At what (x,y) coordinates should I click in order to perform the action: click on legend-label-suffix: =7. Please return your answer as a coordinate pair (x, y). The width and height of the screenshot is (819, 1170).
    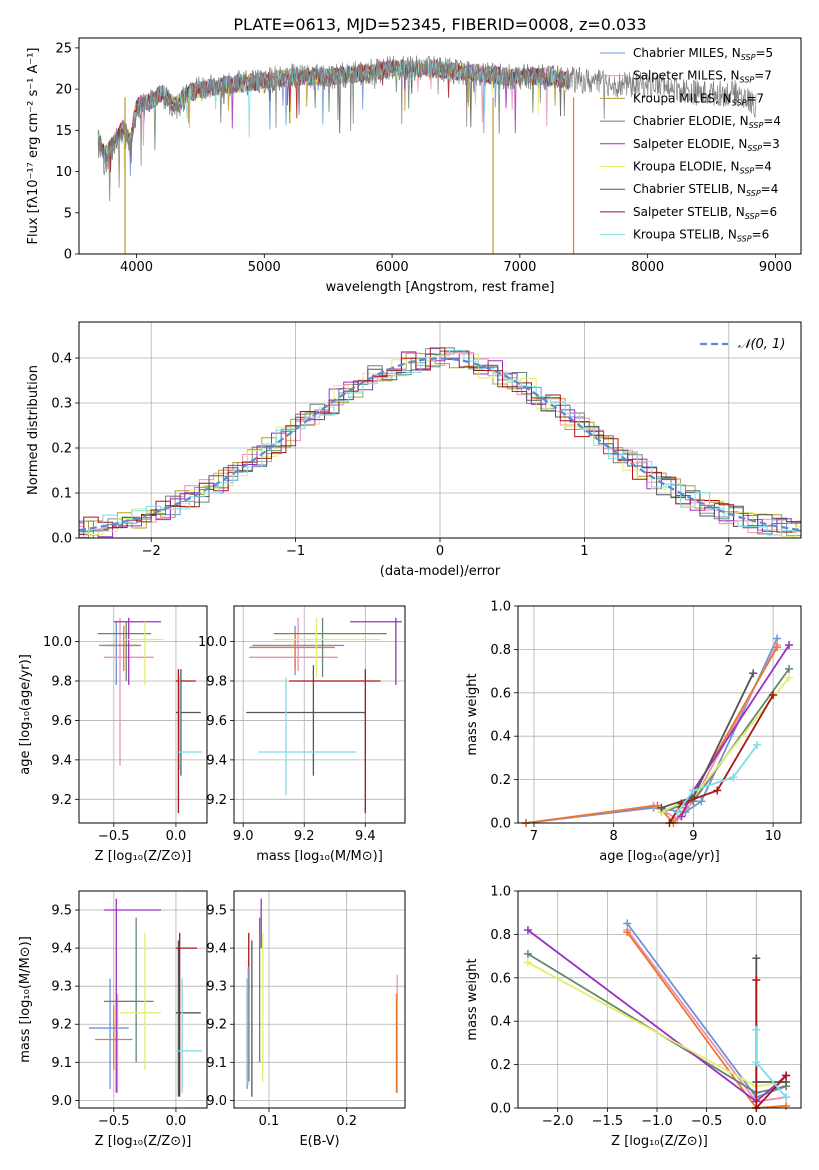
    Looking at the image, I should click on (763, 76).